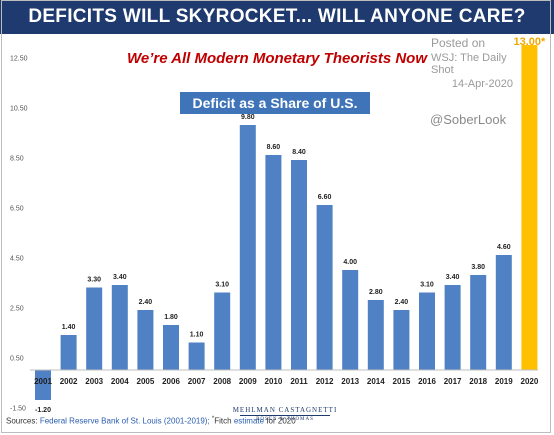 The width and height of the screenshot is (554, 435). I want to click on logo-line2: ROSEN & THOMAS, so click(285, 419).